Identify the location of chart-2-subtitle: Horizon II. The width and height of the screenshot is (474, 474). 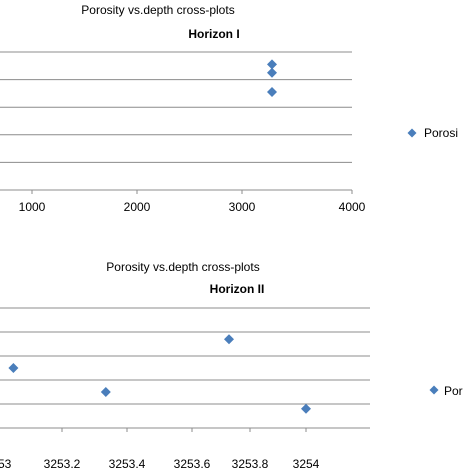
(237, 289).